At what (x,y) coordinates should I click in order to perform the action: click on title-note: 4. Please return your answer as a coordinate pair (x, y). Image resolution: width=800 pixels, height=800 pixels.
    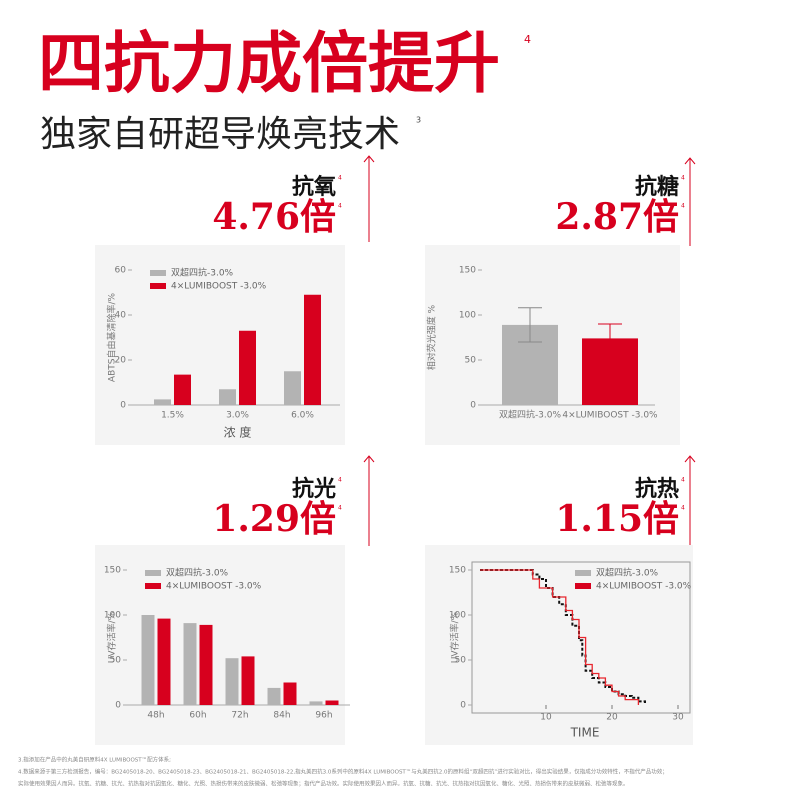
    Looking at the image, I should click on (527, 39).